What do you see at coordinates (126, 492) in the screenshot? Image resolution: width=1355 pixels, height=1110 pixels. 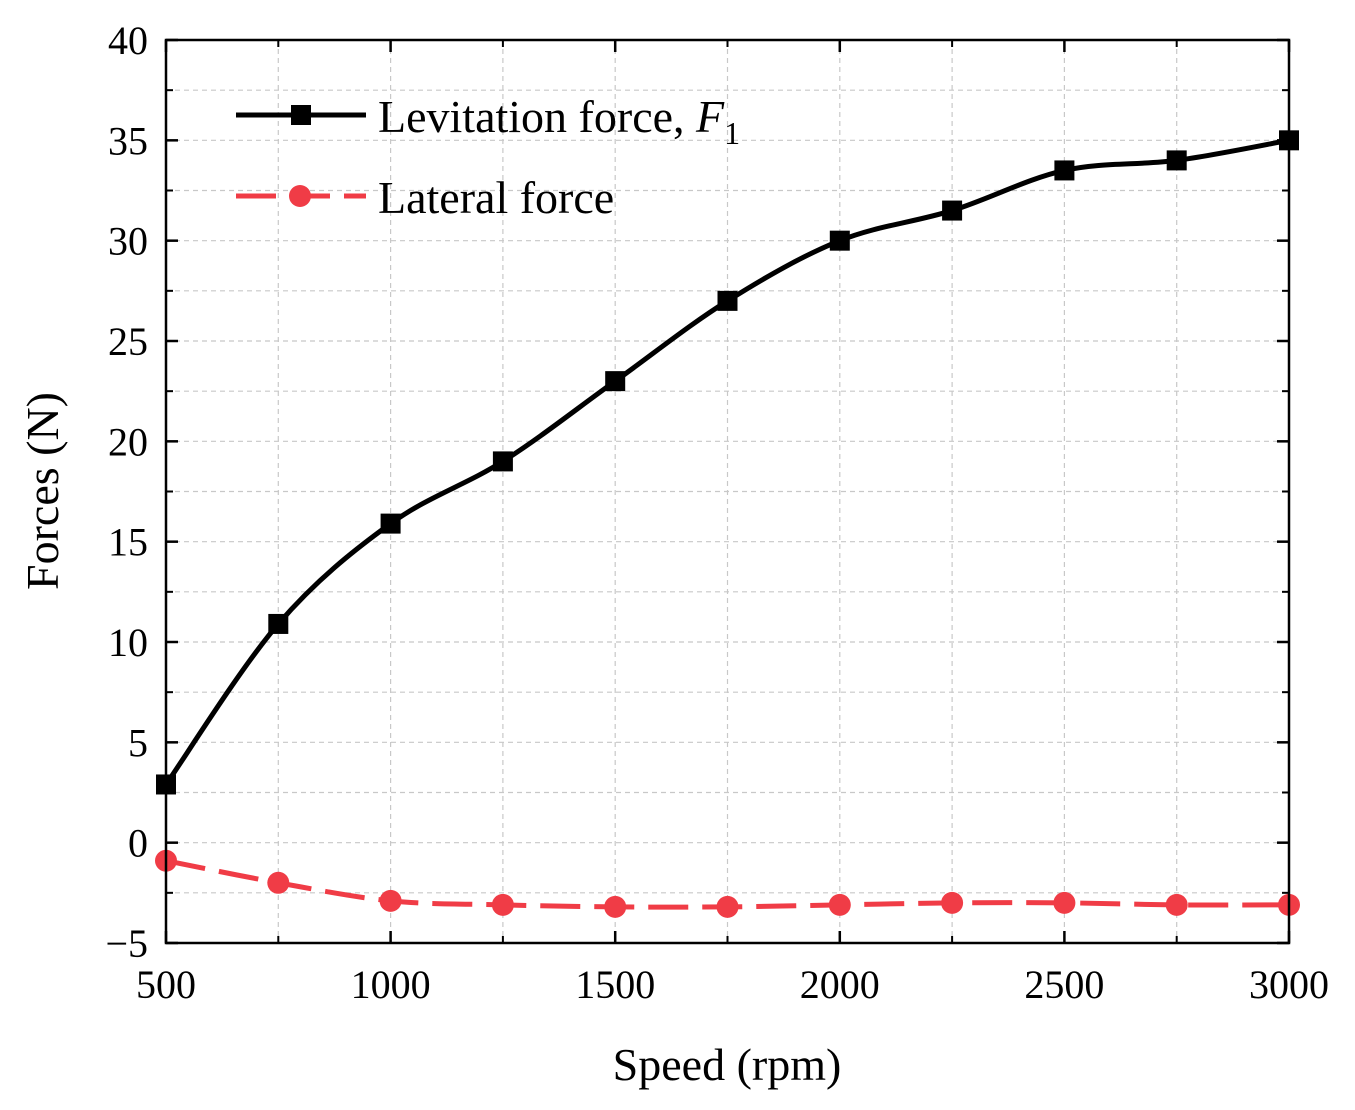 I see `y-tick-labels: −5 0 5 10 15 20 25 30 35 40` at bounding box center [126, 492].